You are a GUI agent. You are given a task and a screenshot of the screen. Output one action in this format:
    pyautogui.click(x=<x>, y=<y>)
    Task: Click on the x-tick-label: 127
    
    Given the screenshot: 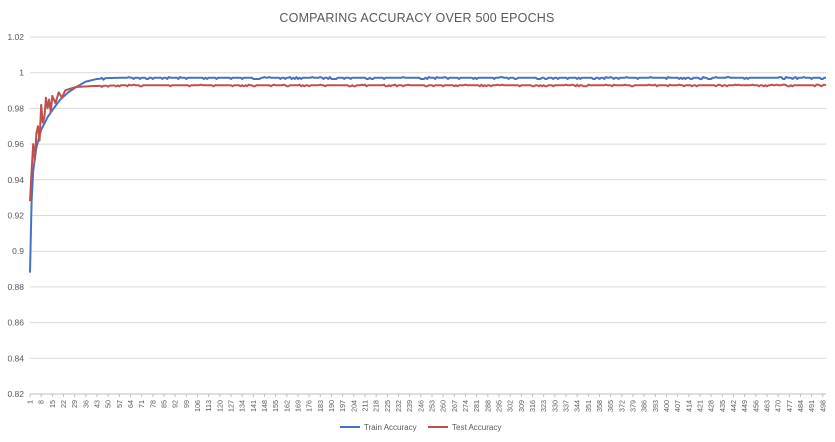 What is the action you would take?
    pyautogui.click(x=230, y=406)
    